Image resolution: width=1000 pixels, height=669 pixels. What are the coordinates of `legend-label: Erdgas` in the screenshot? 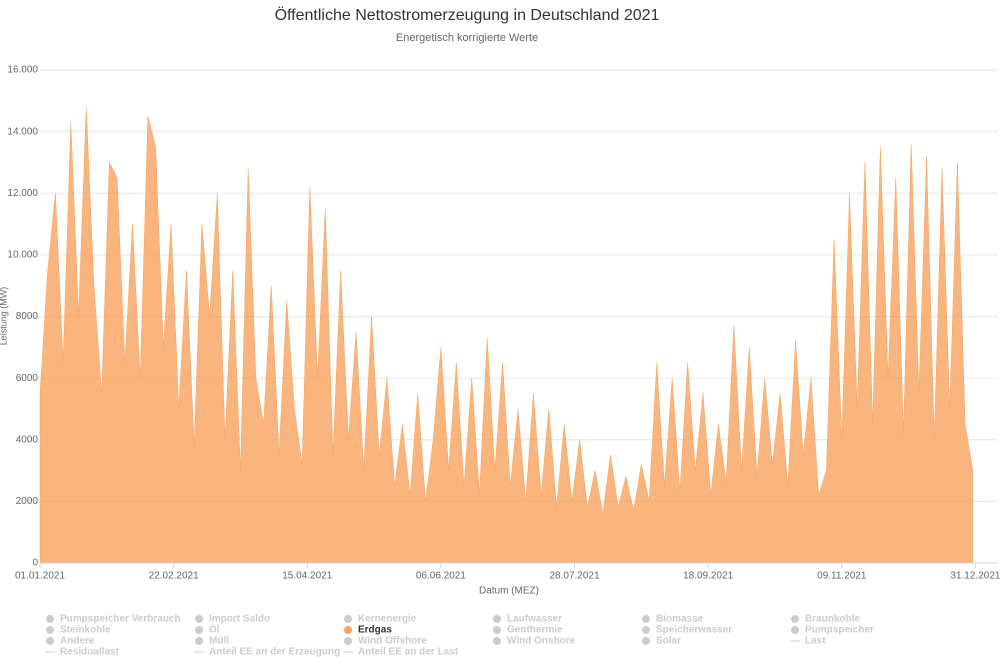 It's located at (375, 630).